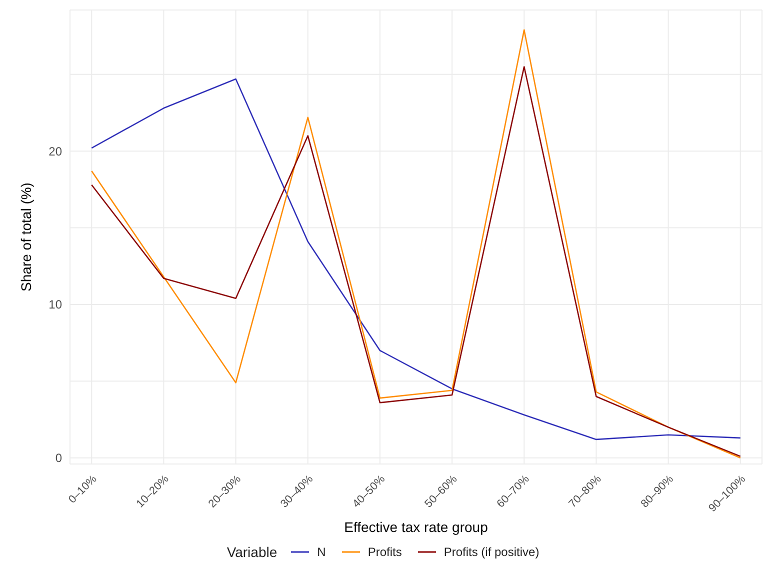 This screenshot has height=580, width=780. Describe the element at coordinates (252, 552) in the screenshot. I see `legend-title: Variable` at that location.